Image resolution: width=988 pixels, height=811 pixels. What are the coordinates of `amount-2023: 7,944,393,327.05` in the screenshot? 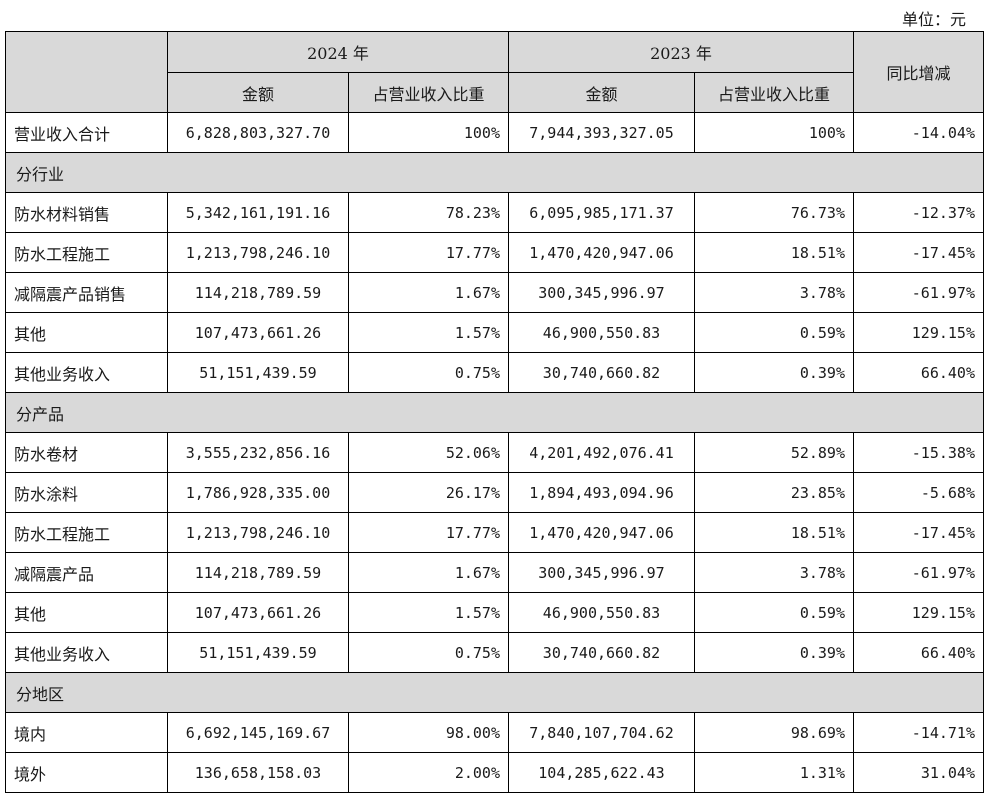 It's located at (601, 132).